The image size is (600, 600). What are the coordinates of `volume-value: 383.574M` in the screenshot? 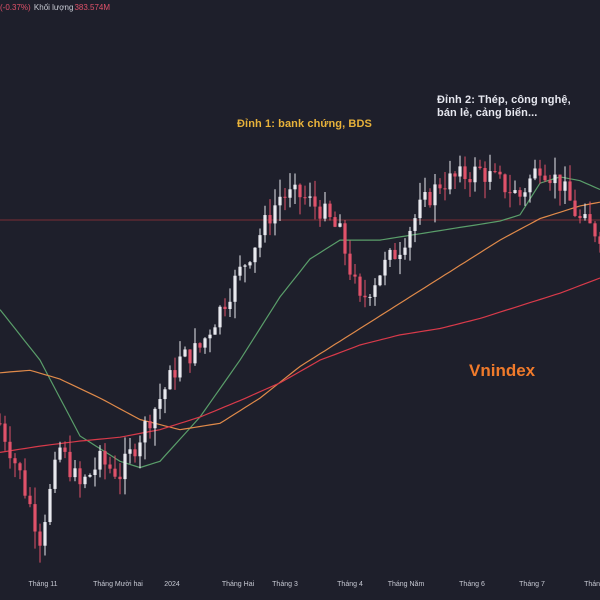 It's located at (92, 7).